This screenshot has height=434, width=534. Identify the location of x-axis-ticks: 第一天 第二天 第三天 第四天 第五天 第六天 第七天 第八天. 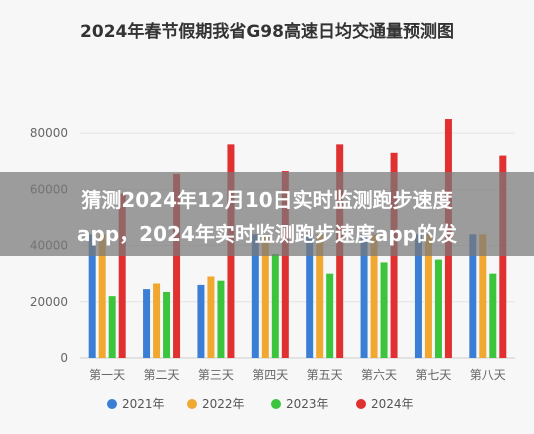
(297, 375).